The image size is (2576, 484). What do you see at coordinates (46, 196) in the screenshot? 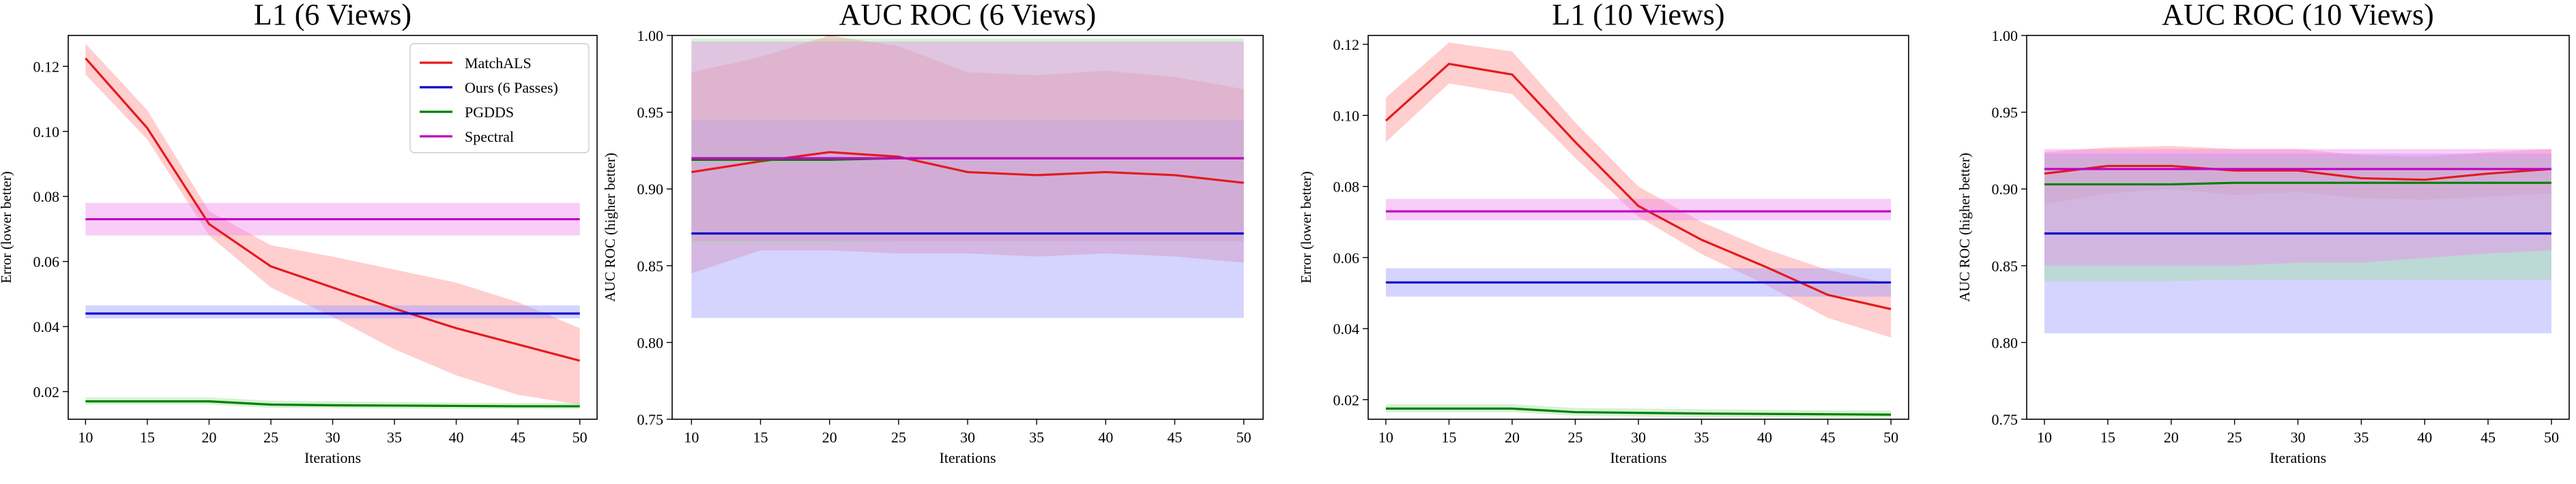
I see `y-tick-label: 0.08` at bounding box center [46, 196].